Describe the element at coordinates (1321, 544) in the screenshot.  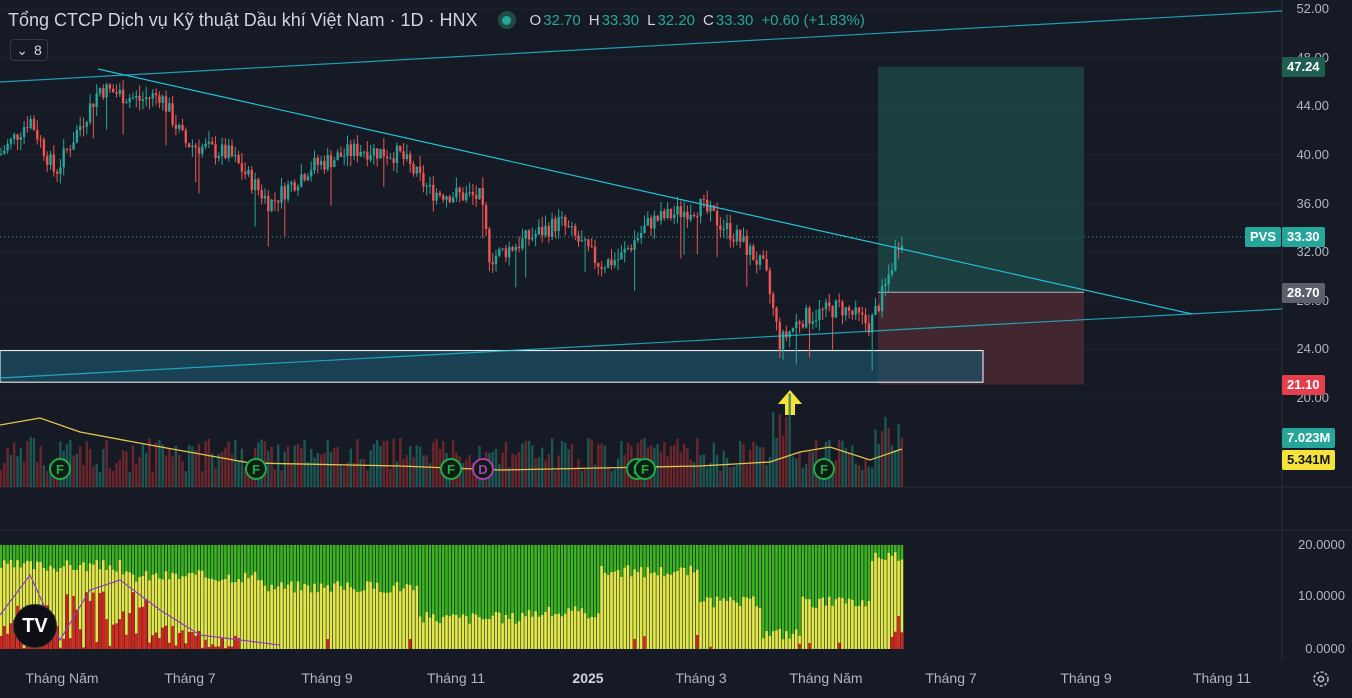
I see `oscillator-tick-label: 20.0000` at that location.